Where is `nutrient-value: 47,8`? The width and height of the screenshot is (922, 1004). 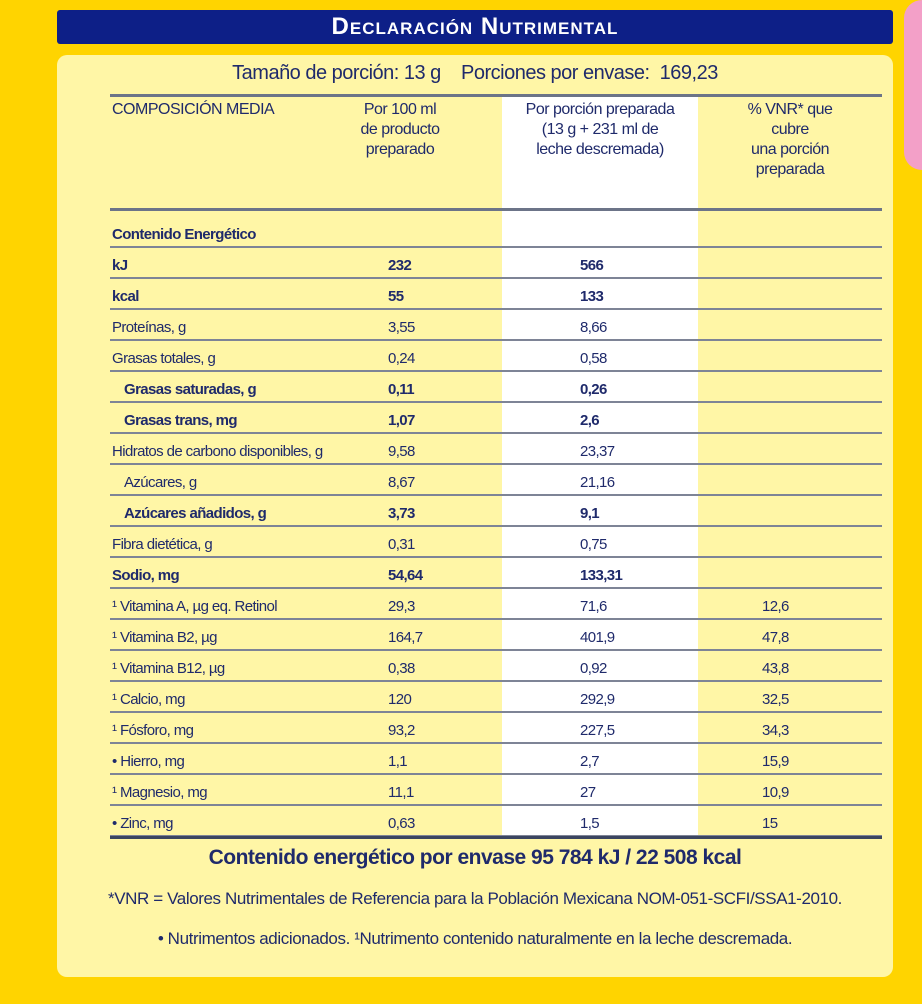 nutrient-value: 47,8 is located at coordinates (775, 637).